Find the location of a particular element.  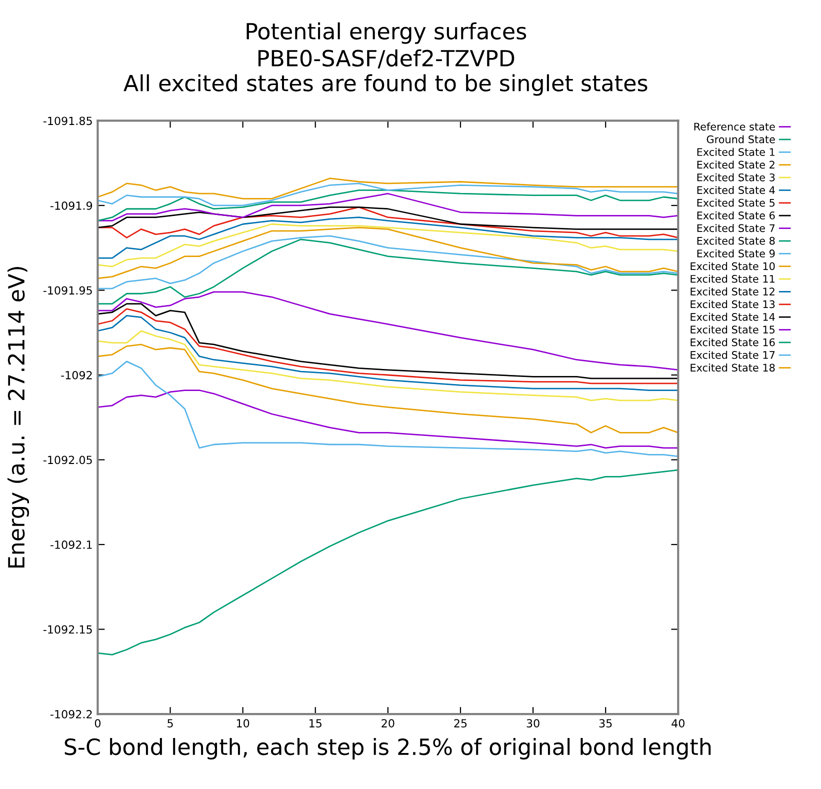

x-axis-title: S-C bond length, each step is 2.5% of original bond length is located at coordinates (387, 749).